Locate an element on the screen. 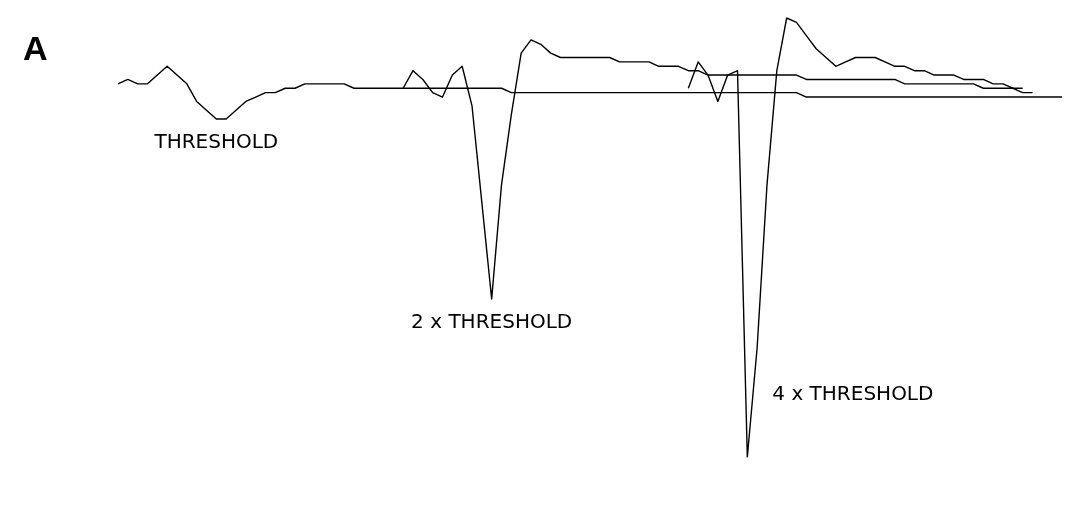  series-label: THRESHOLD is located at coordinates (216, 140).